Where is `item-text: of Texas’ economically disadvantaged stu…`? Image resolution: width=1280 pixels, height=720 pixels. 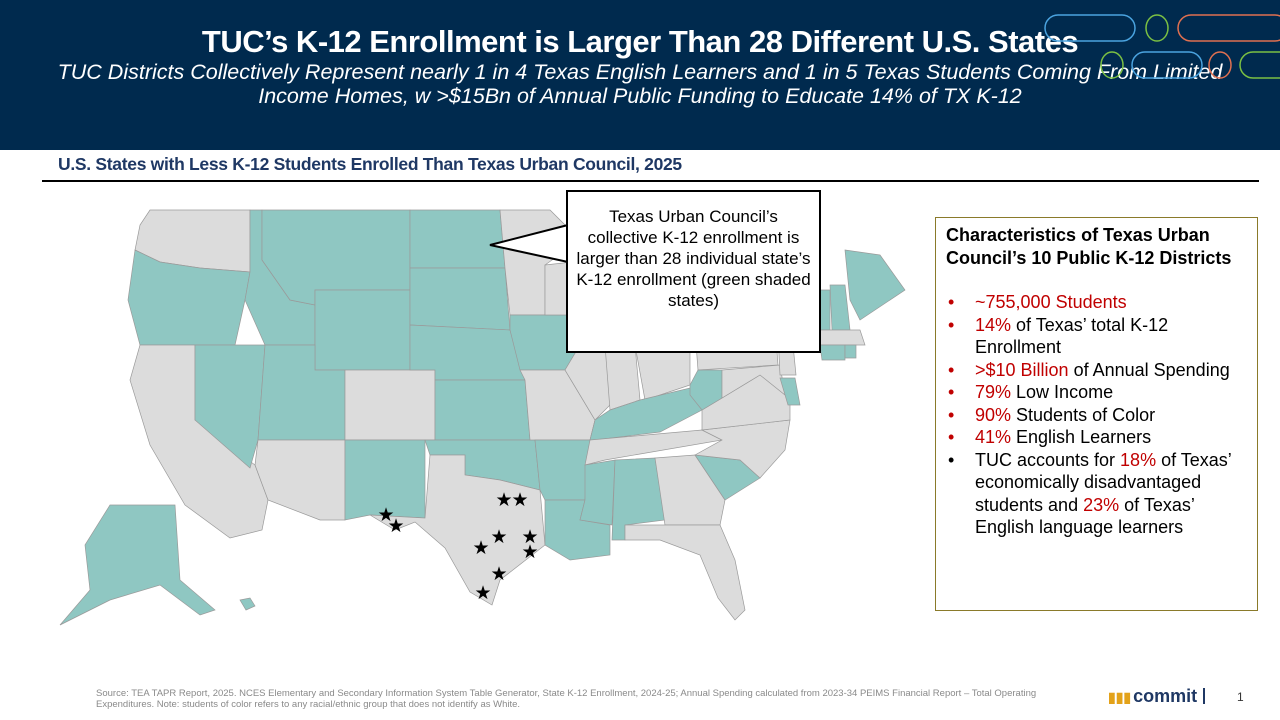 item-text: of Texas’ economically disadvantaged stu… is located at coordinates (1103, 482).